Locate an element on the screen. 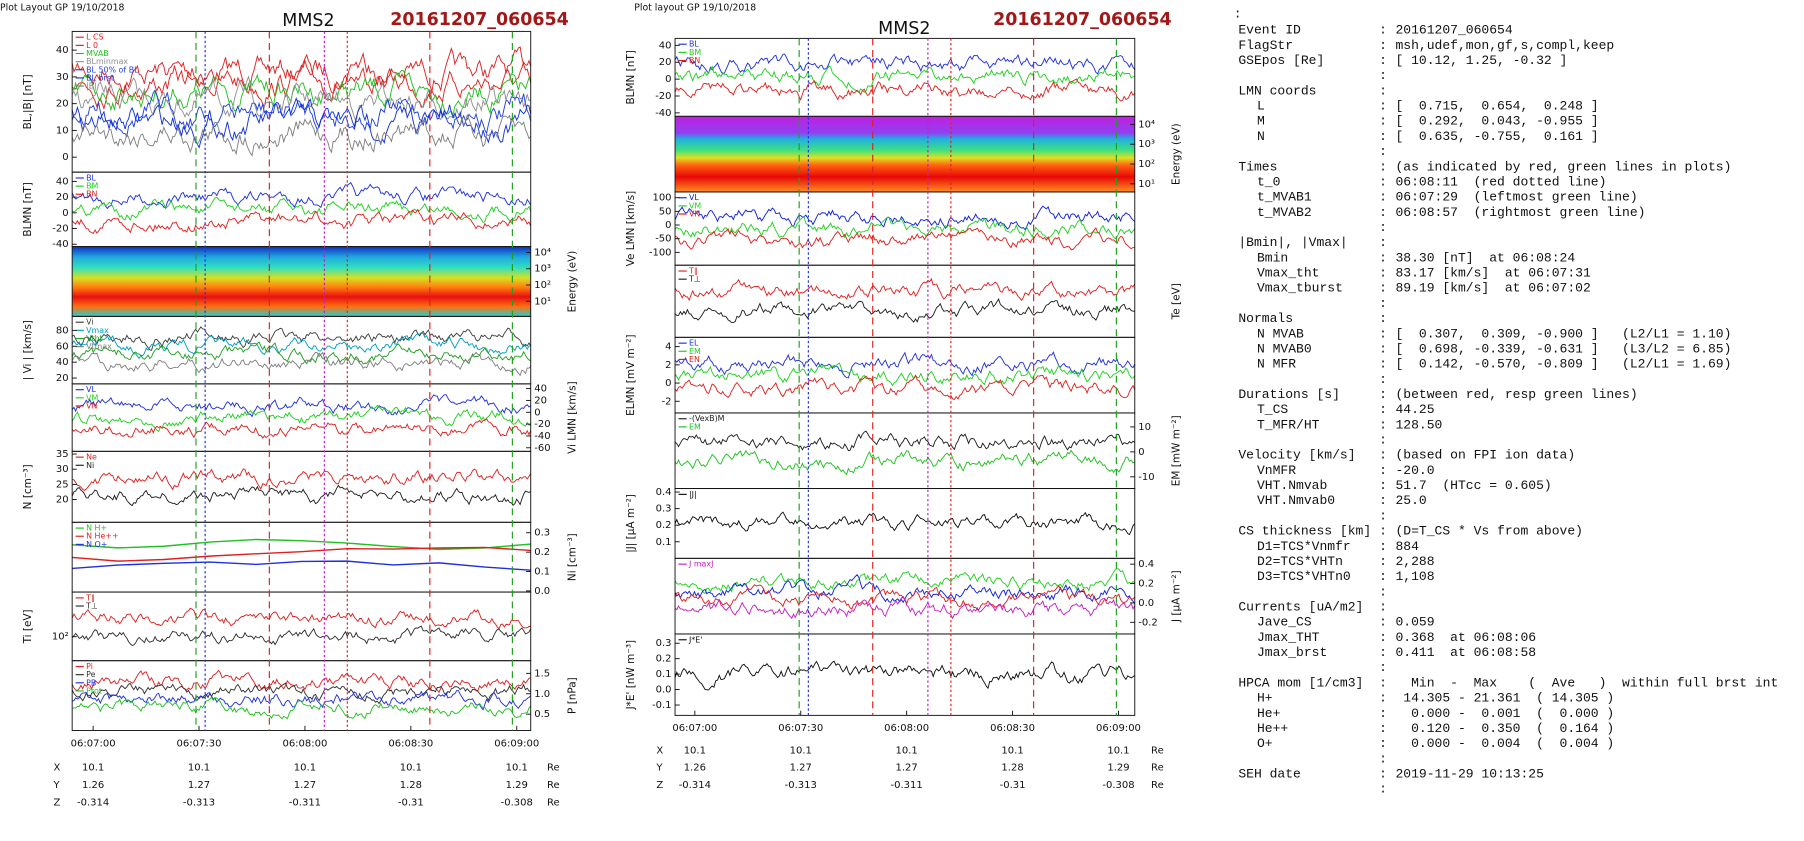  legend-label: VN is located at coordinates (694, 214).